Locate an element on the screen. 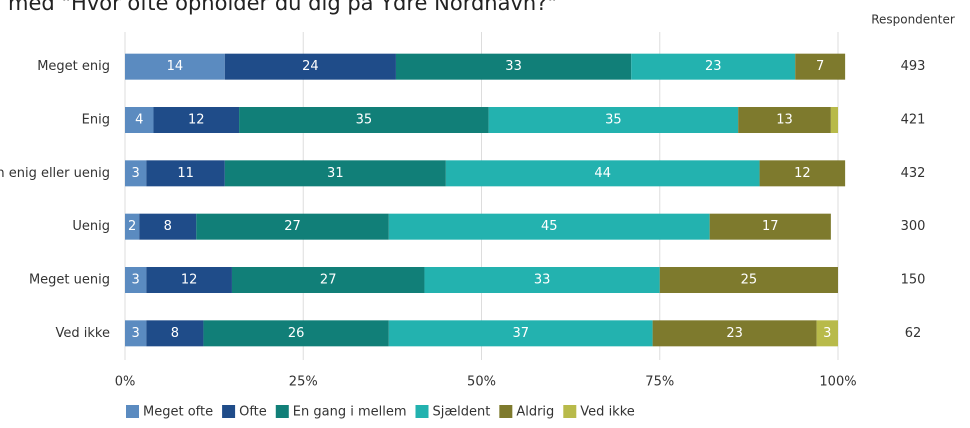 This screenshot has height=428, width=970. segment-label: 24 is located at coordinates (310, 66).